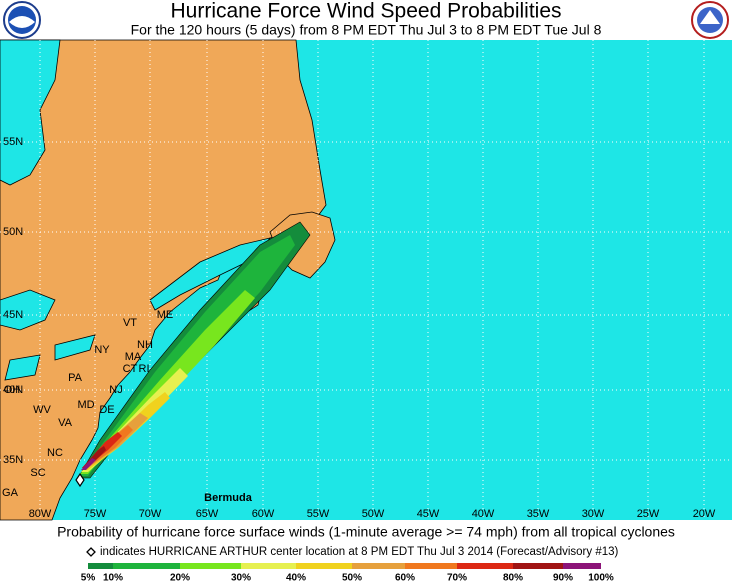 The width and height of the screenshot is (732, 584). Describe the element at coordinates (513, 578) in the screenshot. I see `legend-label: 80%` at that location.